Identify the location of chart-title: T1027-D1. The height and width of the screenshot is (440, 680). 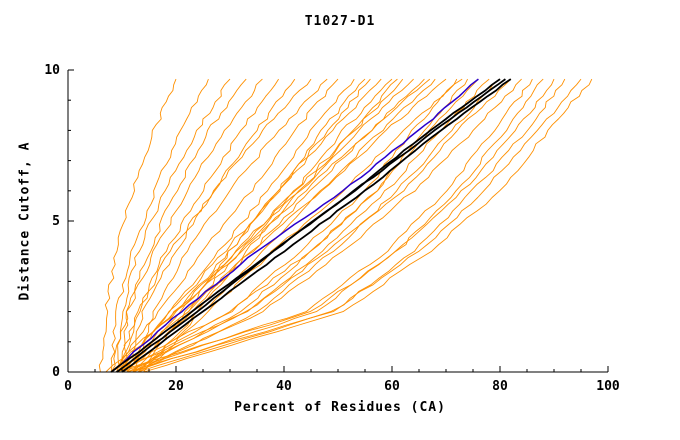
(340, 21).